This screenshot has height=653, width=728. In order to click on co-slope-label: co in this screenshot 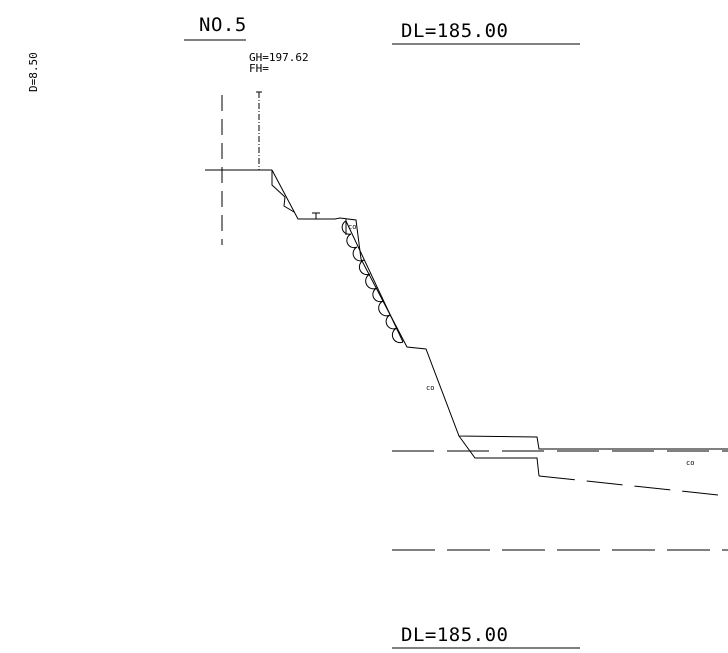, I will do `click(430, 388)`.